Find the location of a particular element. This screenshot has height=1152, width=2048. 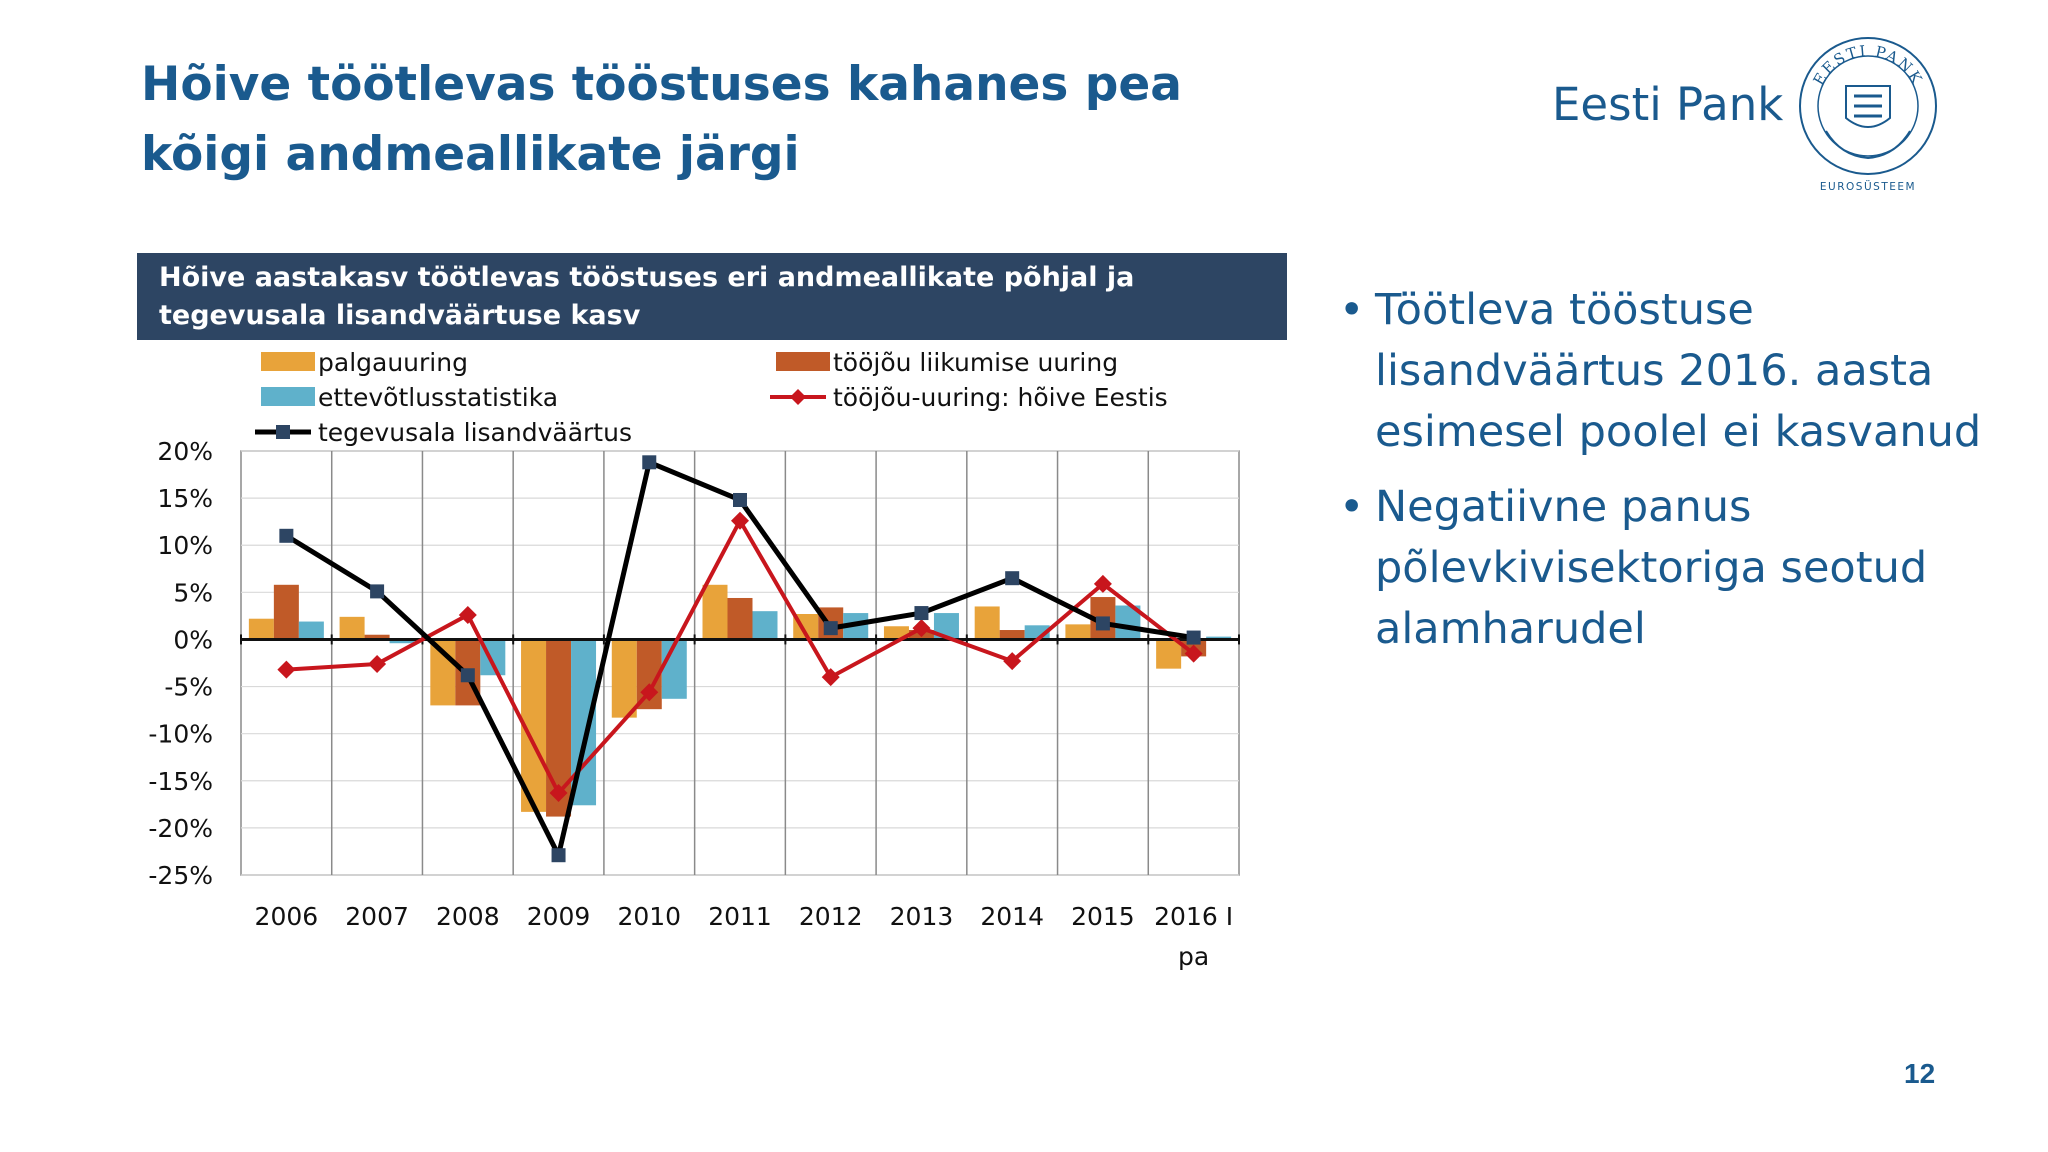

legend-label: palgauuring is located at coordinates (393, 362).